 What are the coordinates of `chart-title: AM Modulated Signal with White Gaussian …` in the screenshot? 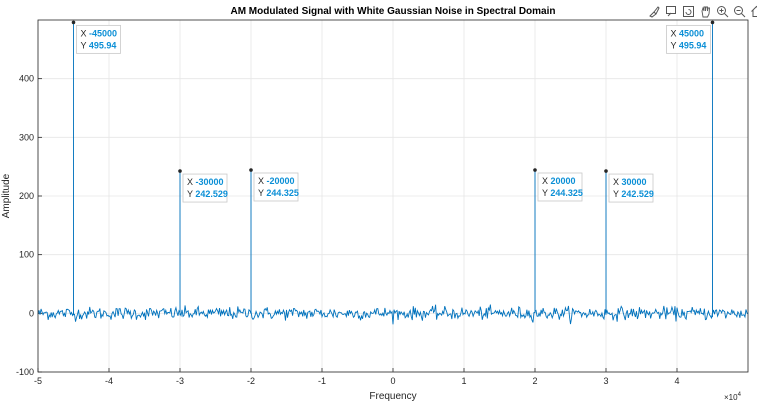 It's located at (392, 11).